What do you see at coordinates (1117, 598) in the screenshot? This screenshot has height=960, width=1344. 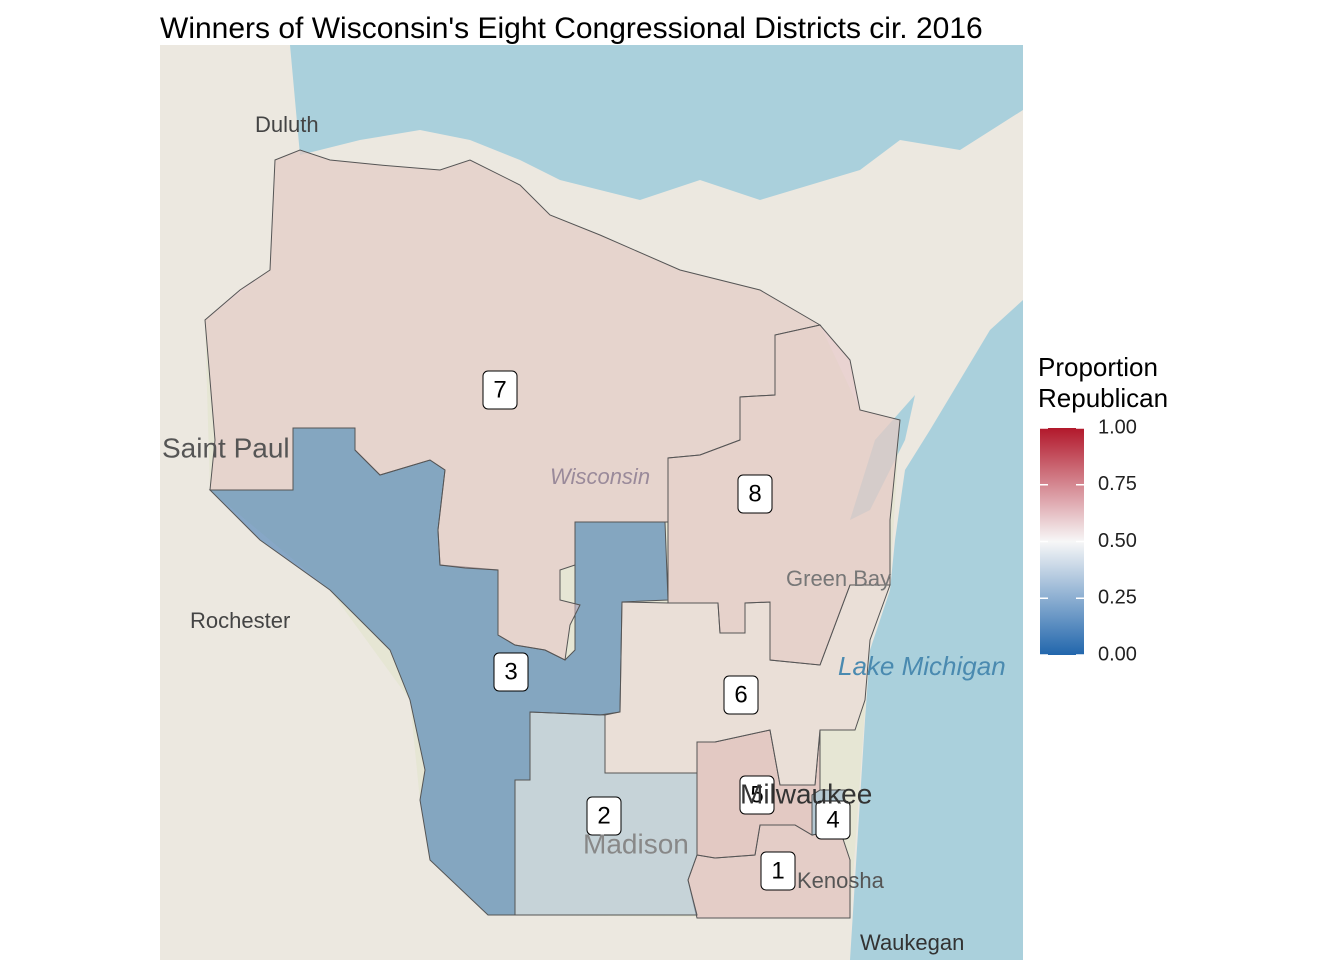 I see `colorbar-tick-label: 0.25` at bounding box center [1117, 598].